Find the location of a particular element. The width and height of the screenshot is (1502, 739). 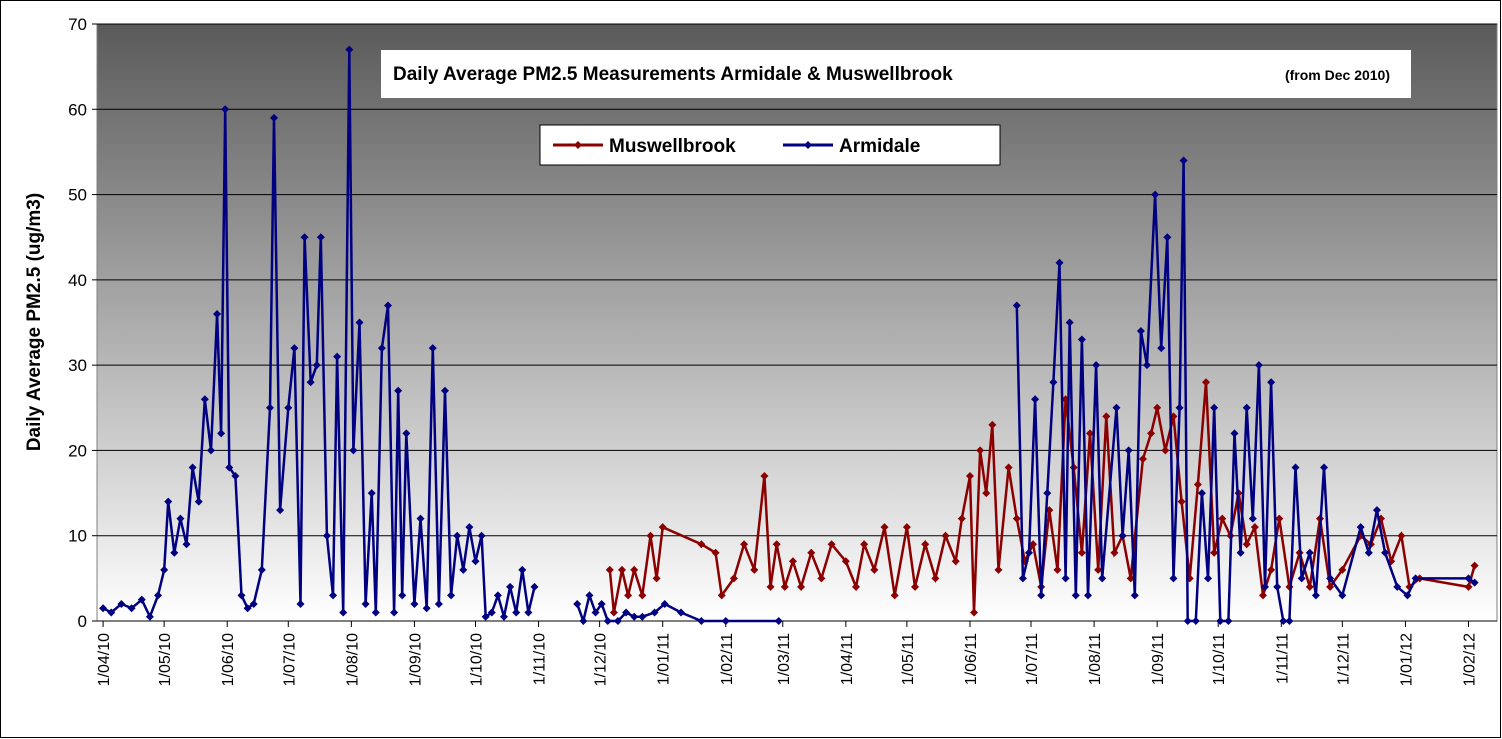

y-tick-label: 30 is located at coordinates (77, 365).